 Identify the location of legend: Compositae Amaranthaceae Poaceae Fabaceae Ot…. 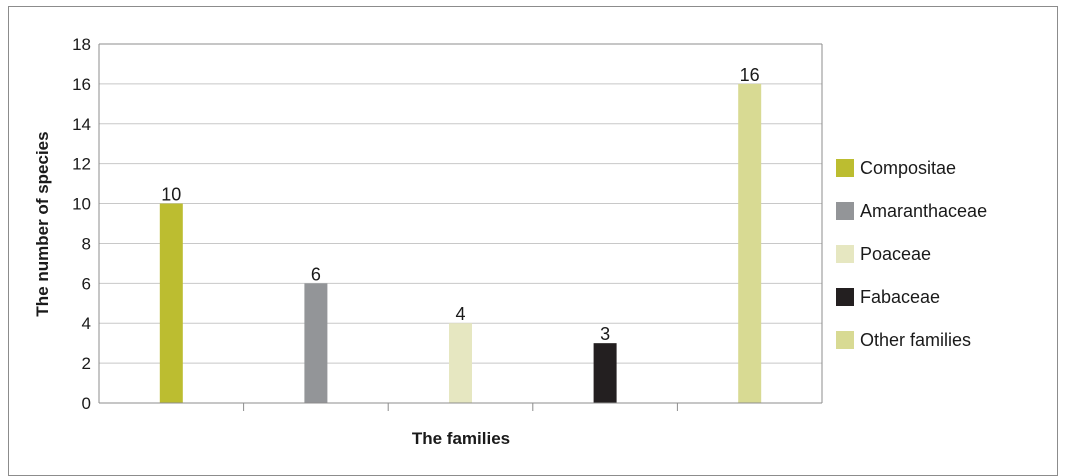
(911, 254).